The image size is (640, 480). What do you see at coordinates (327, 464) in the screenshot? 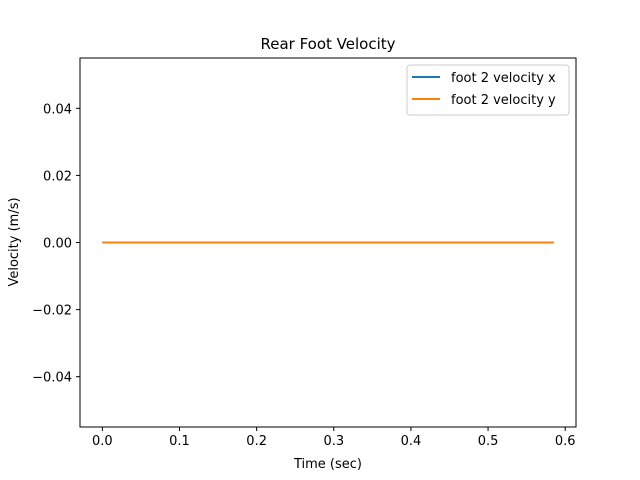
I see `x-axis-label: Time (sec)` at bounding box center [327, 464].